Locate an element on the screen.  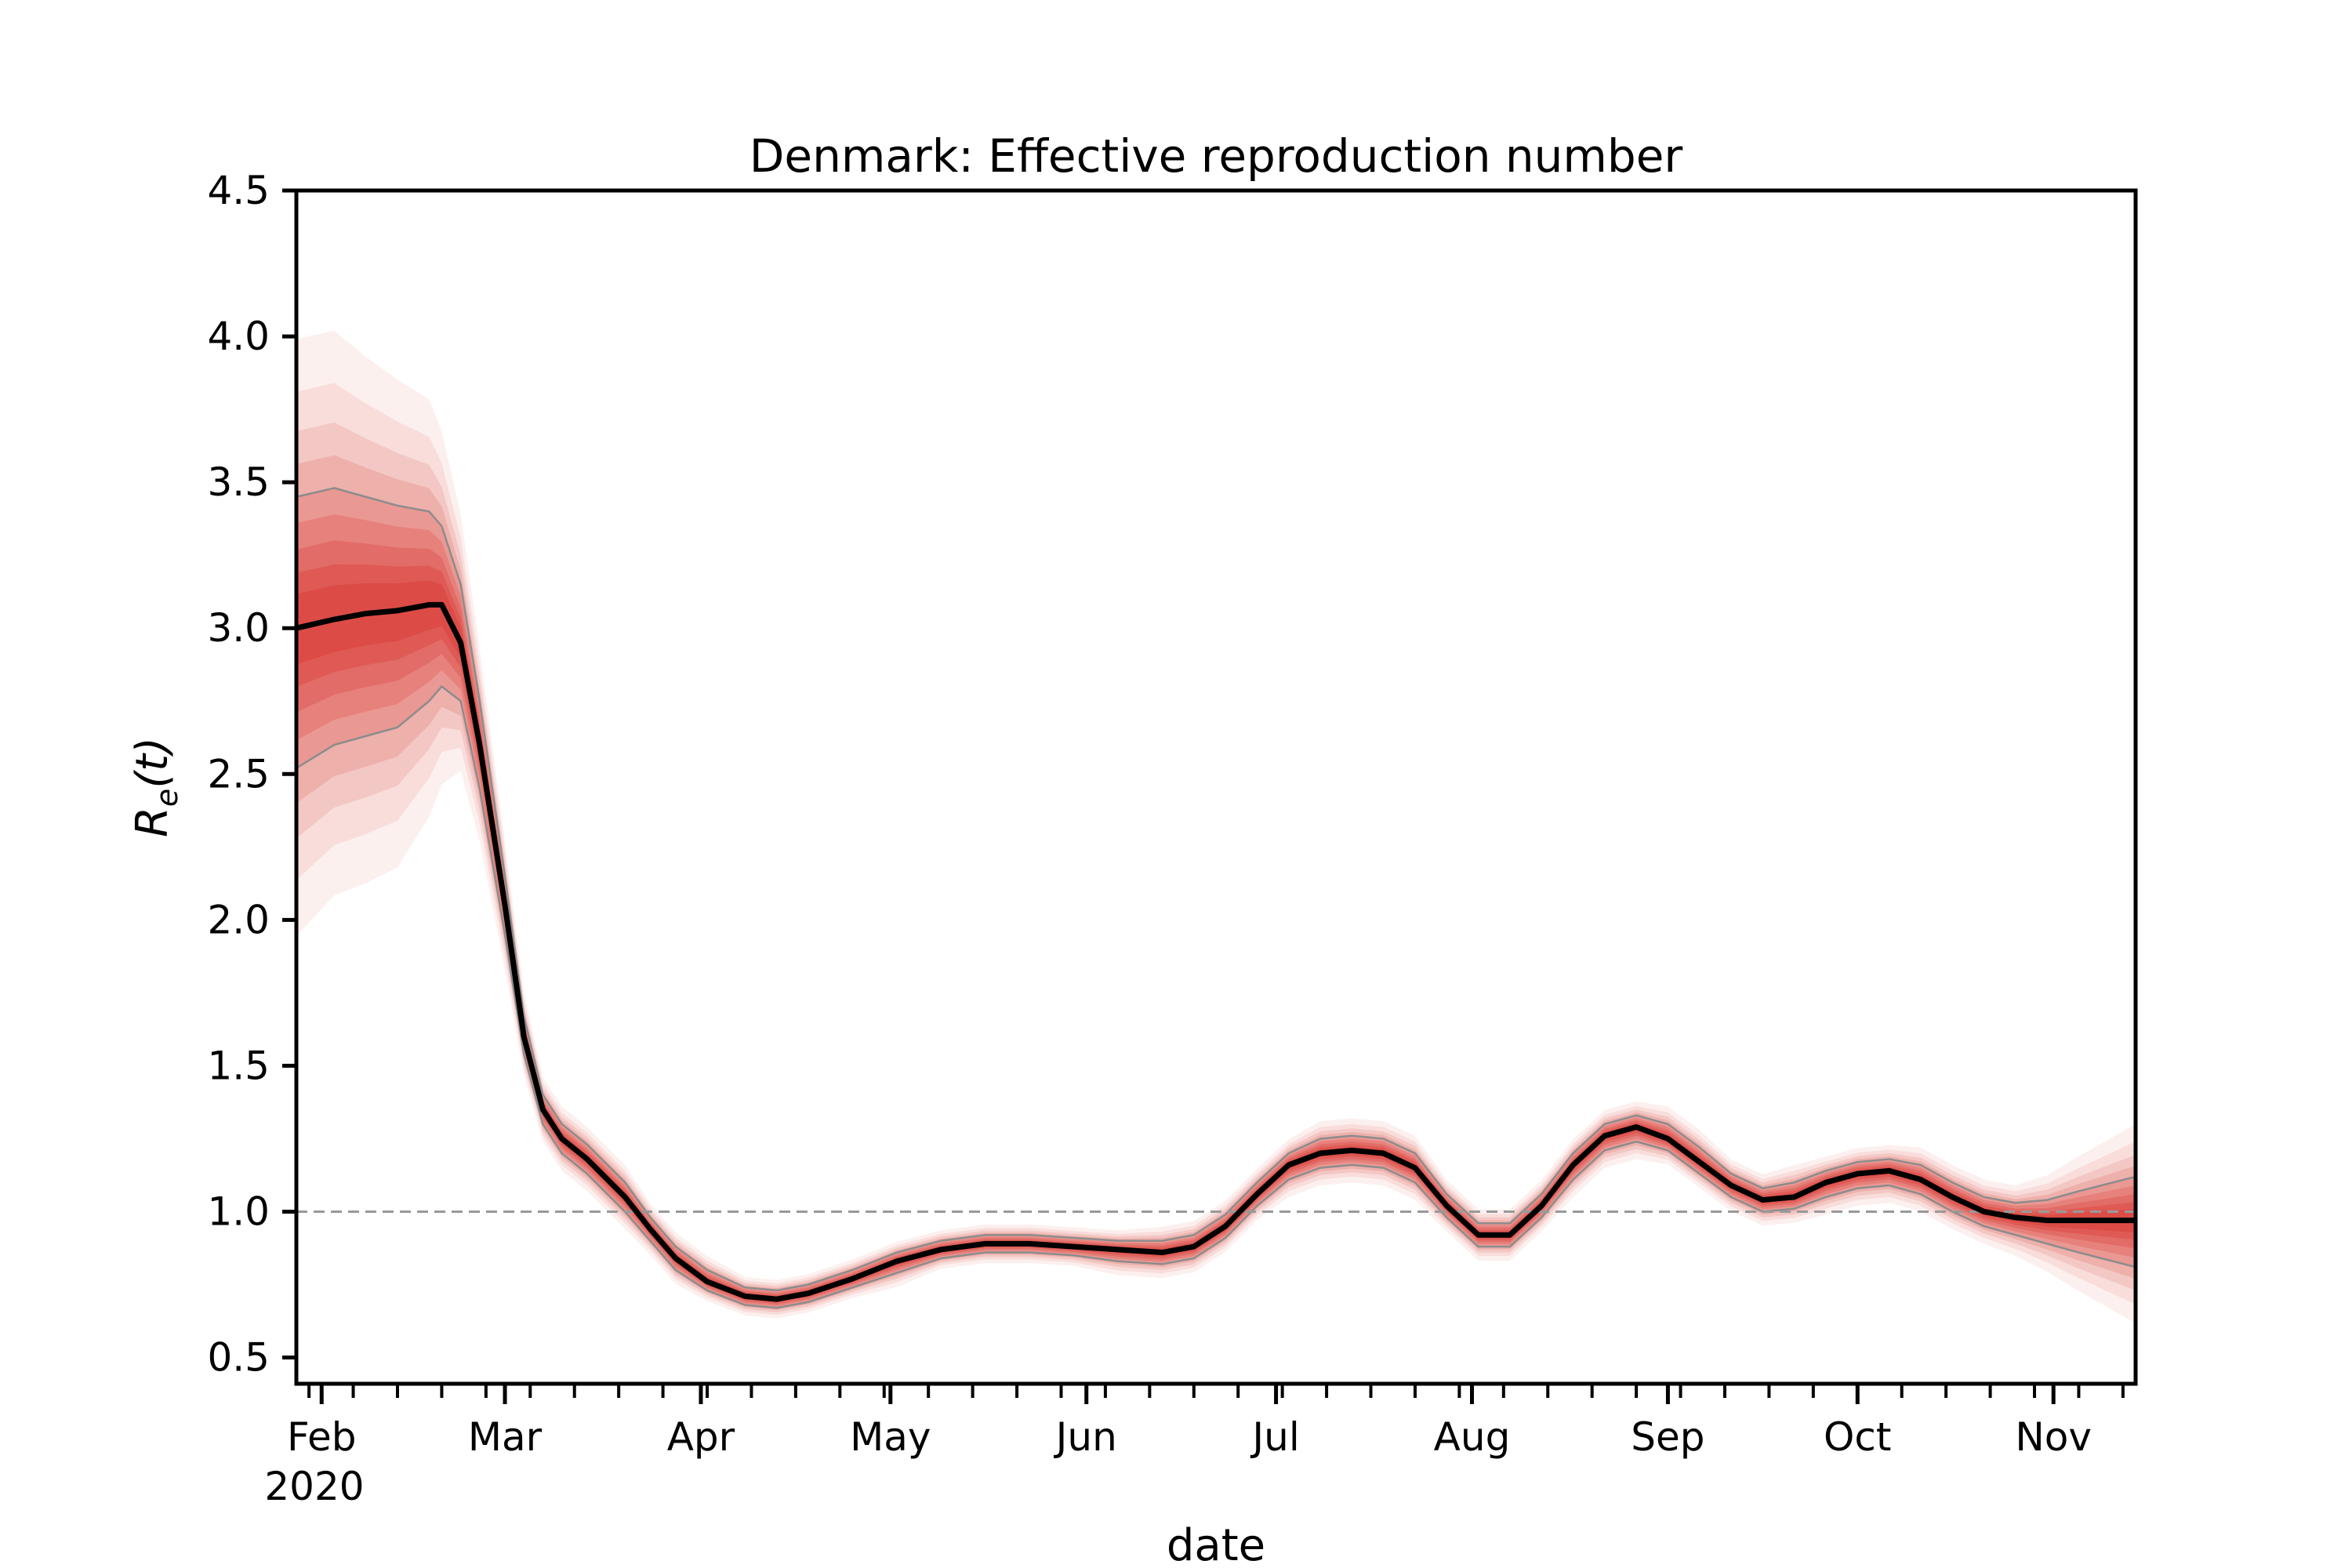
y-axis-label-argument: (t) is located at coordinates (152, 763).